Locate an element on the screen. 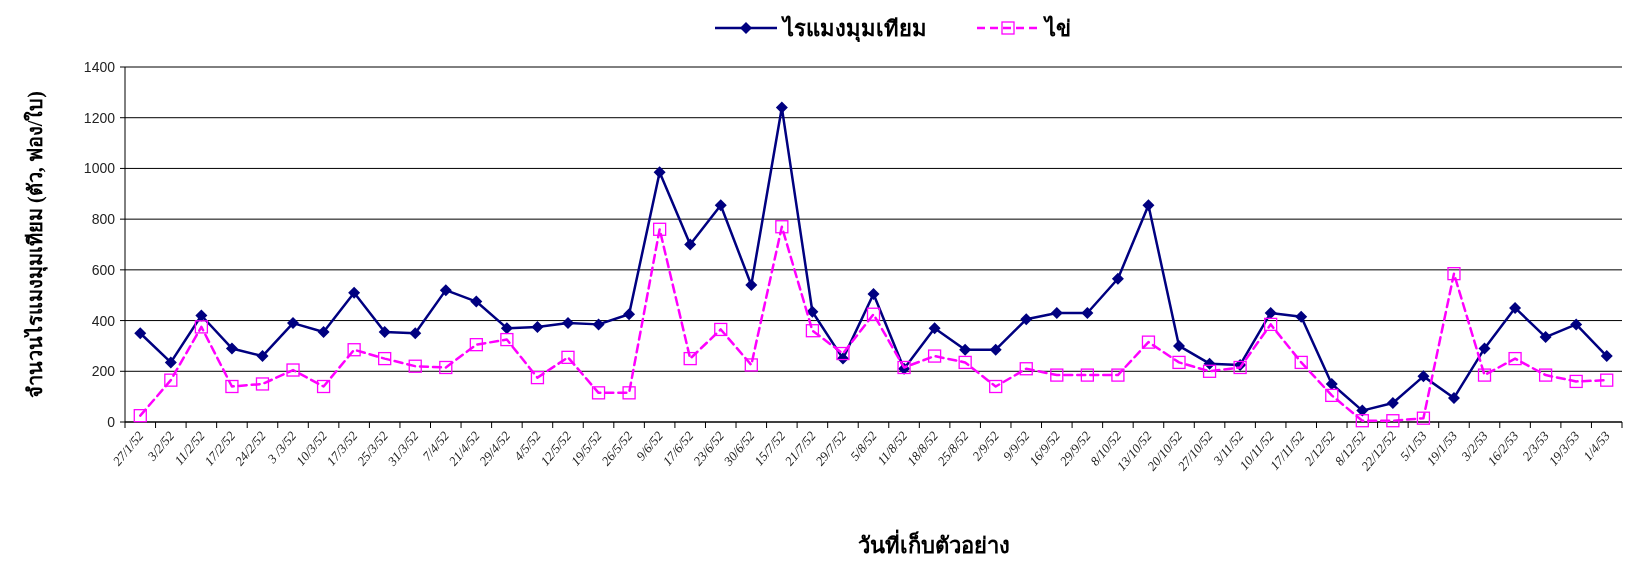 The width and height of the screenshot is (1635, 561). y-tick-label: 200 is located at coordinates (103, 371).